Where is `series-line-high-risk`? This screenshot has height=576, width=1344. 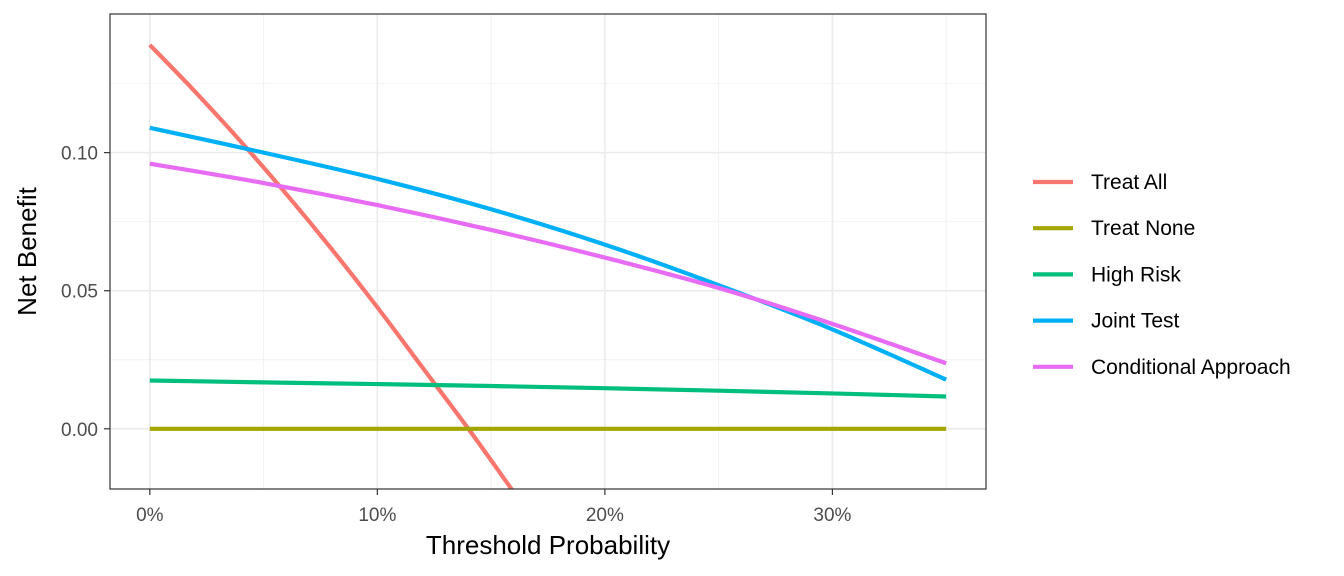
series-line-high-risk is located at coordinates (548, 388).